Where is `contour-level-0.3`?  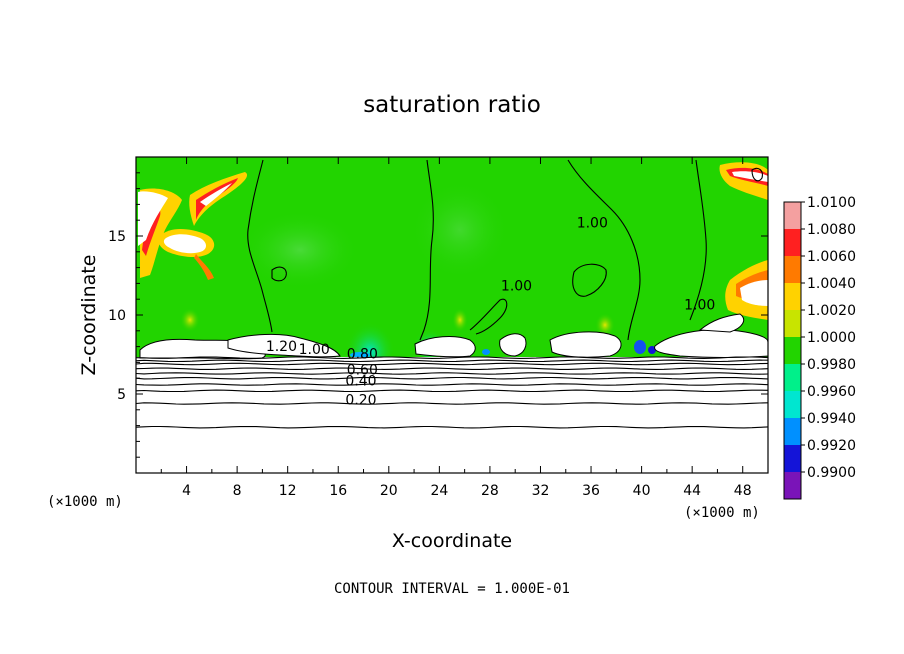
contour-level-0.3 is located at coordinates (452, 391).